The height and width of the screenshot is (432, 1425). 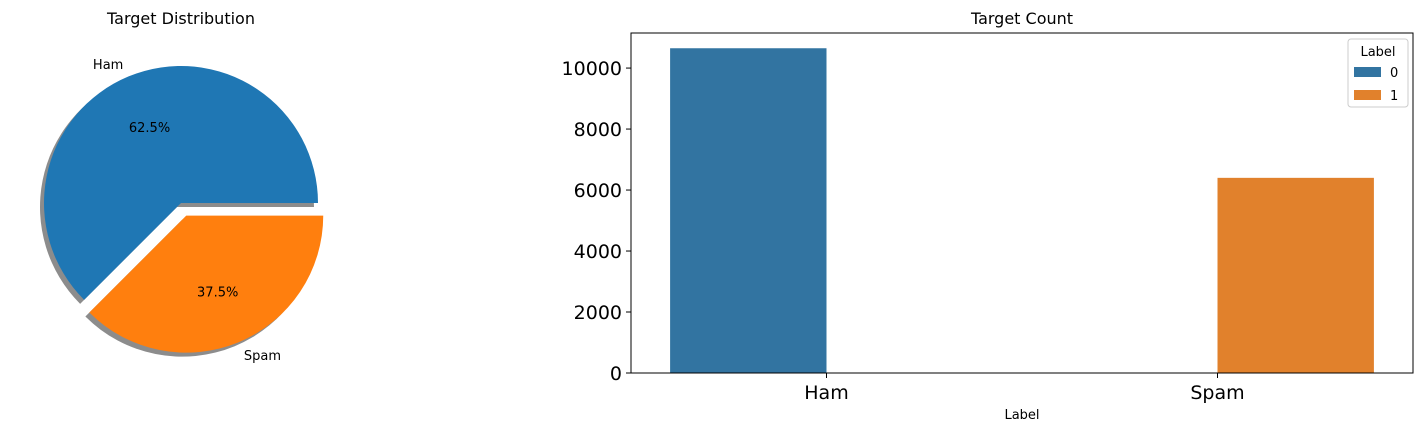 What do you see at coordinates (598, 130) in the screenshot?
I see `y-tick-label: 8000` at bounding box center [598, 130].